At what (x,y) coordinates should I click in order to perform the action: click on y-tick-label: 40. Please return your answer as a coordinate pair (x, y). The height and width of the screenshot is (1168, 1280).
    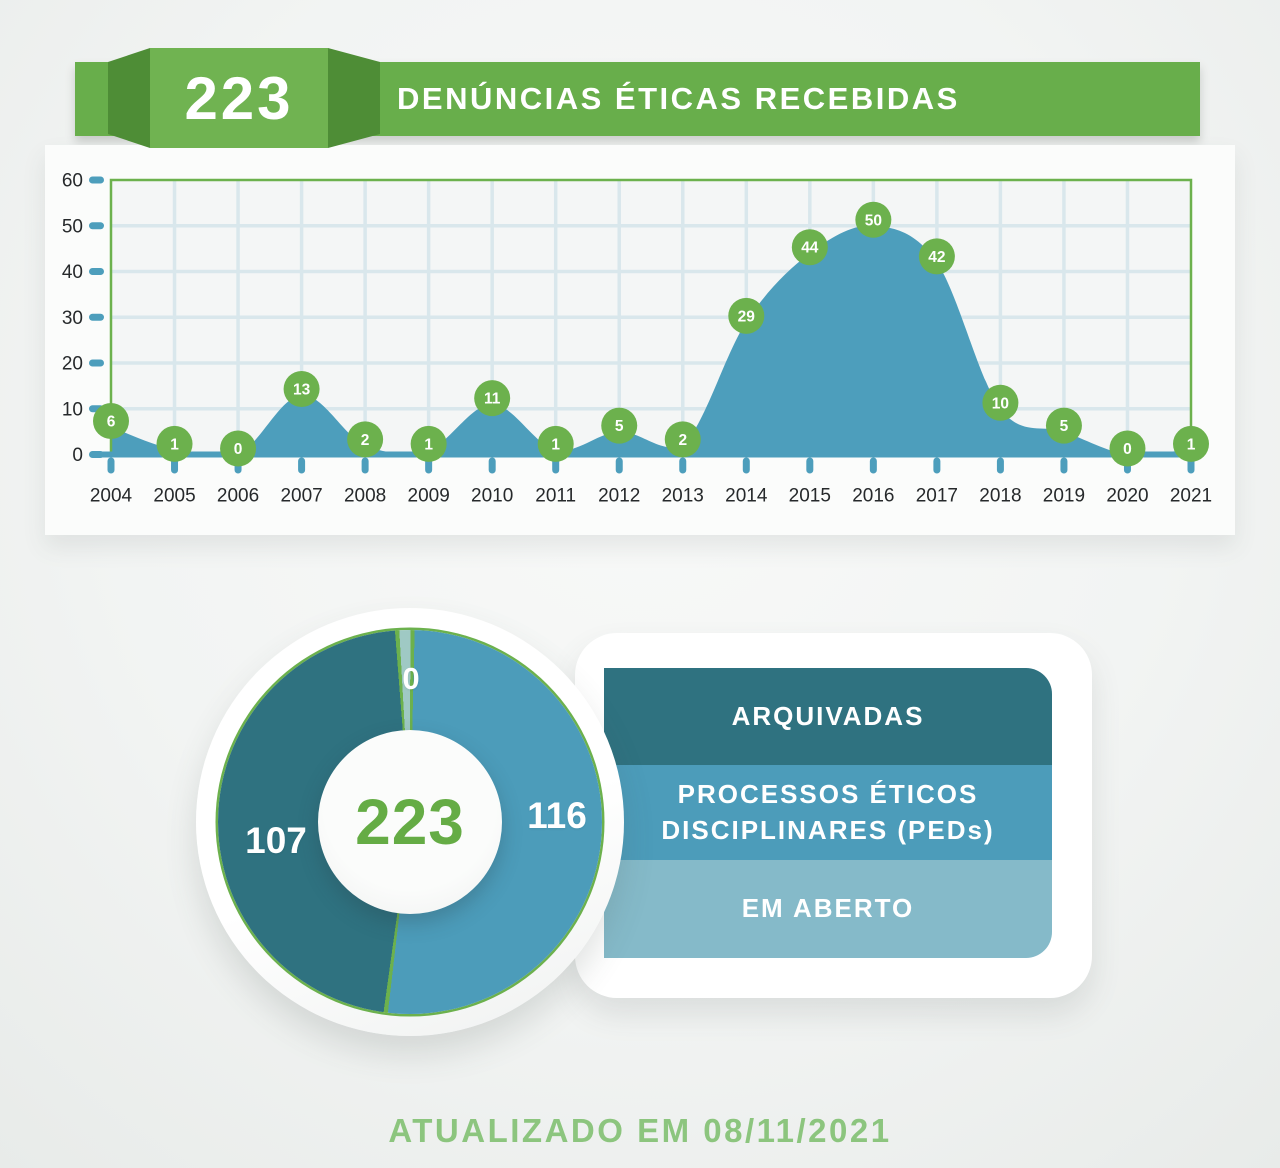
    Looking at the image, I should click on (72, 272).